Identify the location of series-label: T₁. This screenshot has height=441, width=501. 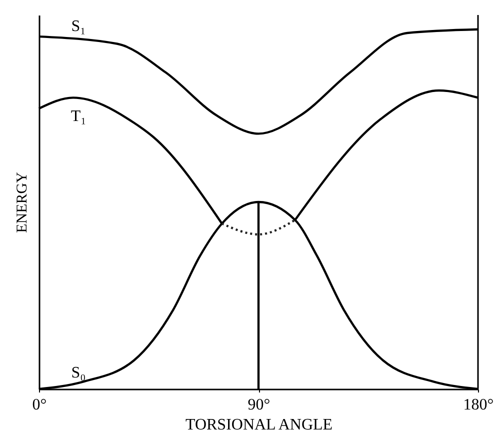
(78, 116).